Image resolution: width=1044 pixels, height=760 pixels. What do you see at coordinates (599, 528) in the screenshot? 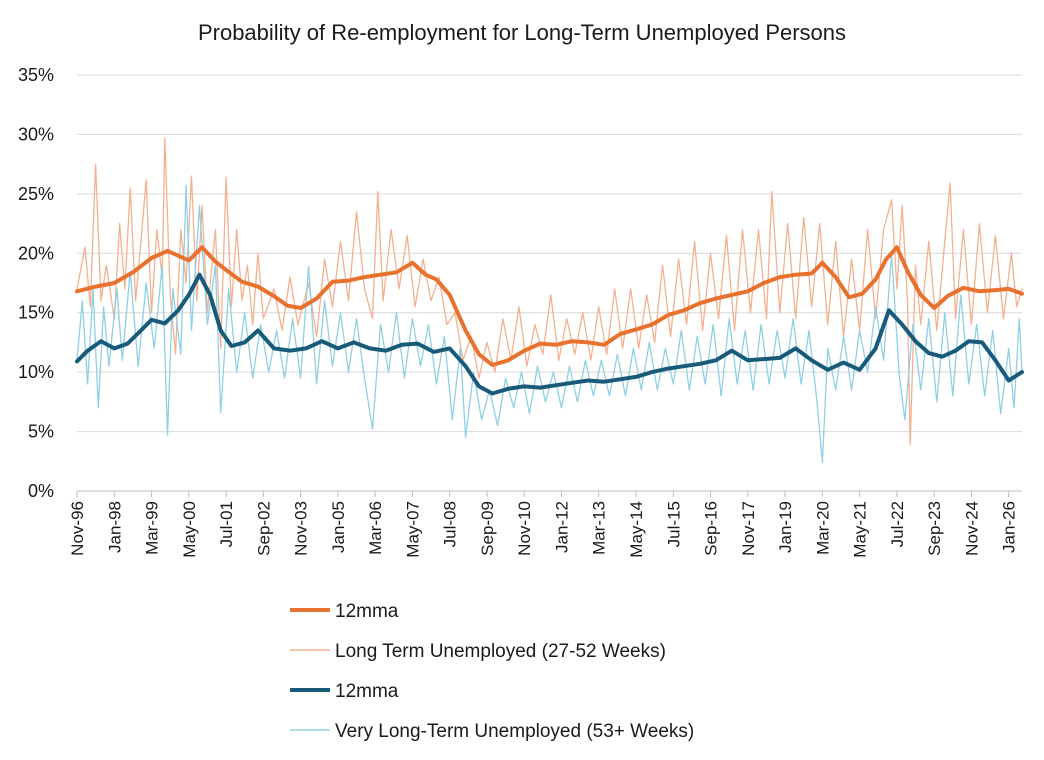
I see `x-tick-label: Mar-13` at bounding box center [599, 528].